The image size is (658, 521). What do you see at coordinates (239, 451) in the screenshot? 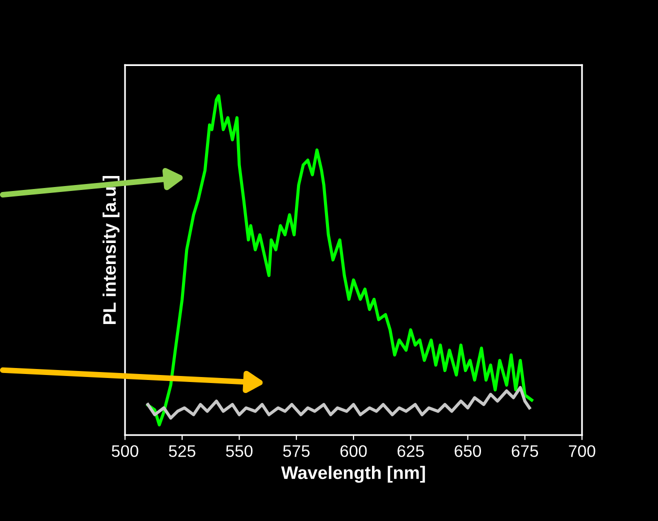
I see `x-tick-label: 550` at bounding box center [239, 451].